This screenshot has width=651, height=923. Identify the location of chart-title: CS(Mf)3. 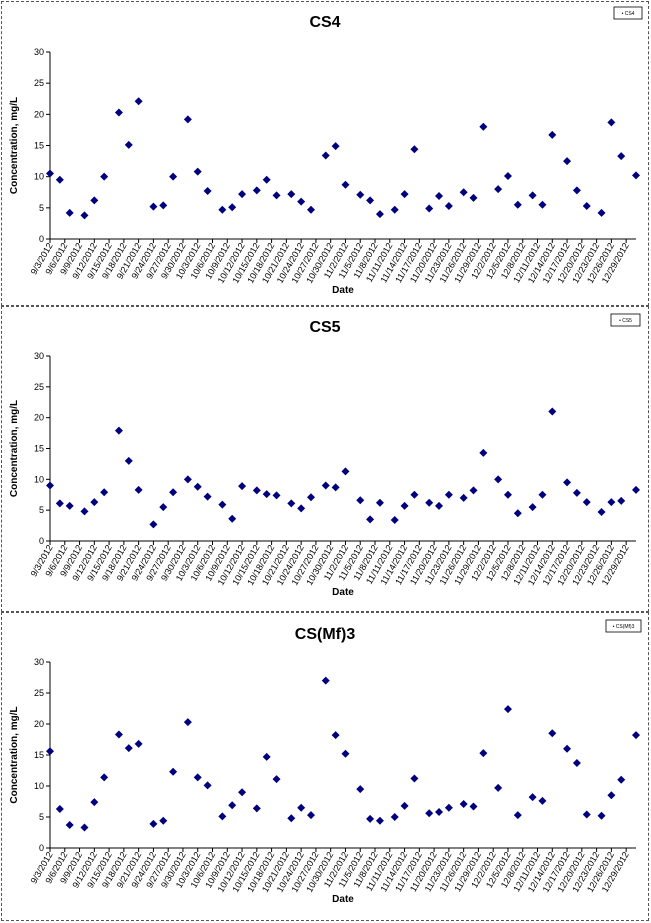
(325, 634).